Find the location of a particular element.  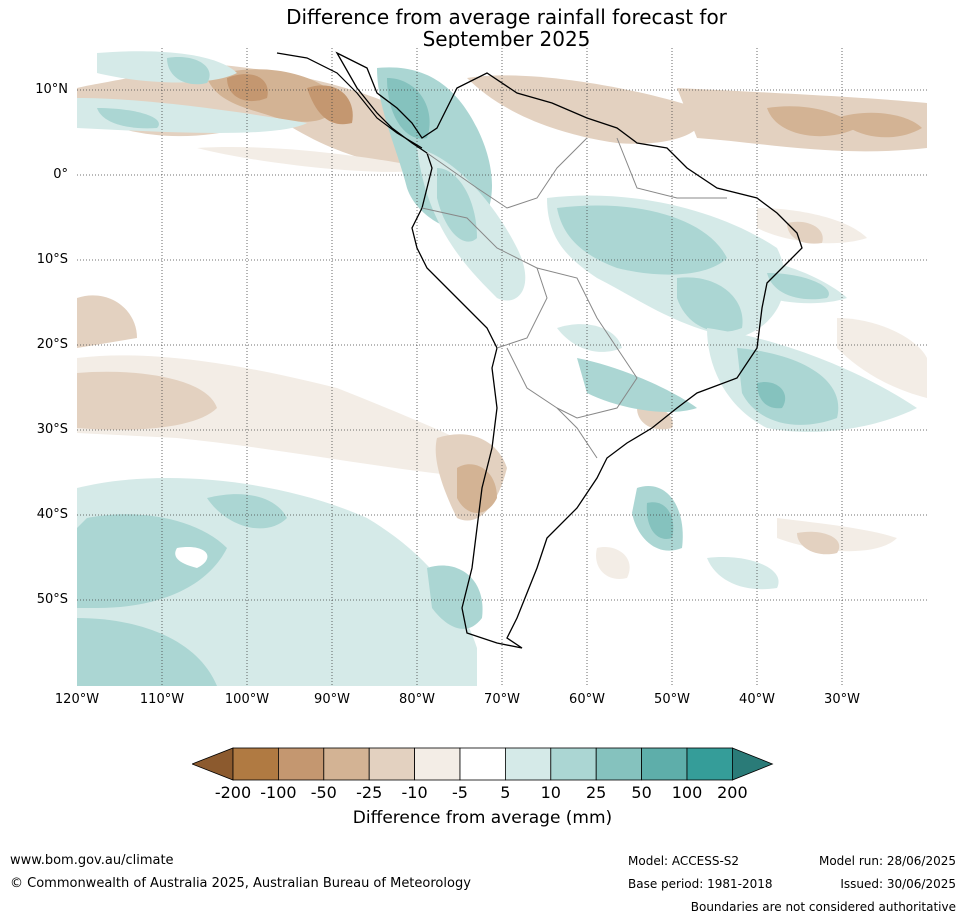

colorbar-tick-label: 10 is located at coordinates (550, 792).